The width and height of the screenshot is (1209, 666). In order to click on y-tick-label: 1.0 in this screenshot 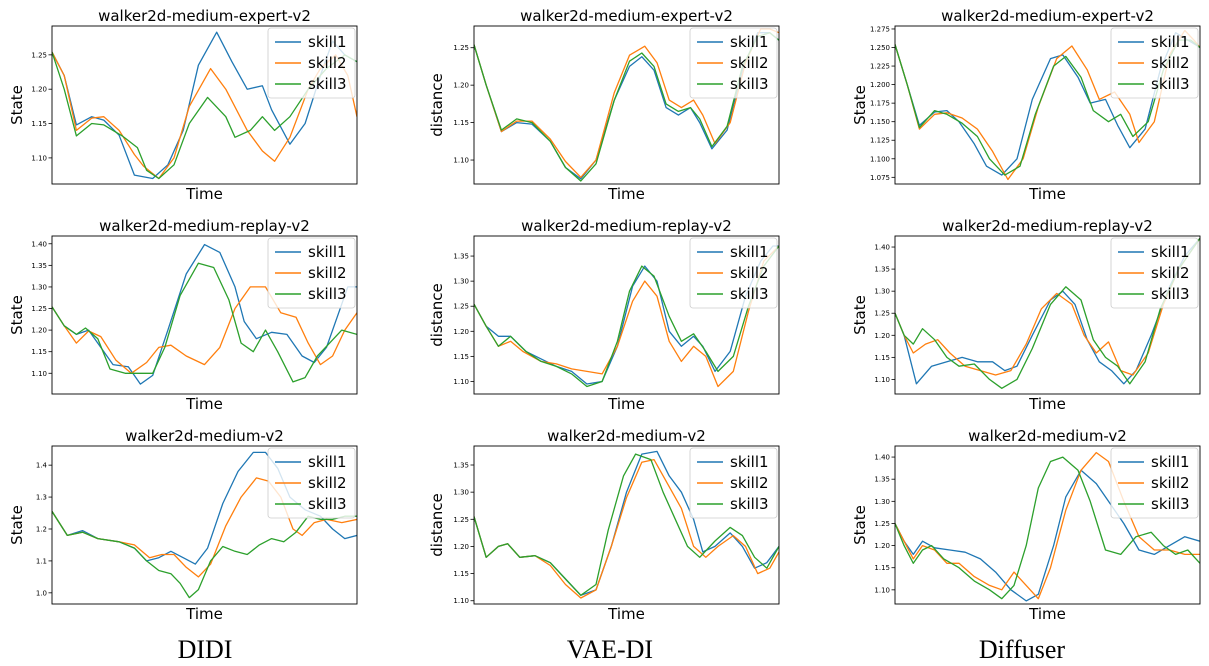, I will do `click(41, 593)`.